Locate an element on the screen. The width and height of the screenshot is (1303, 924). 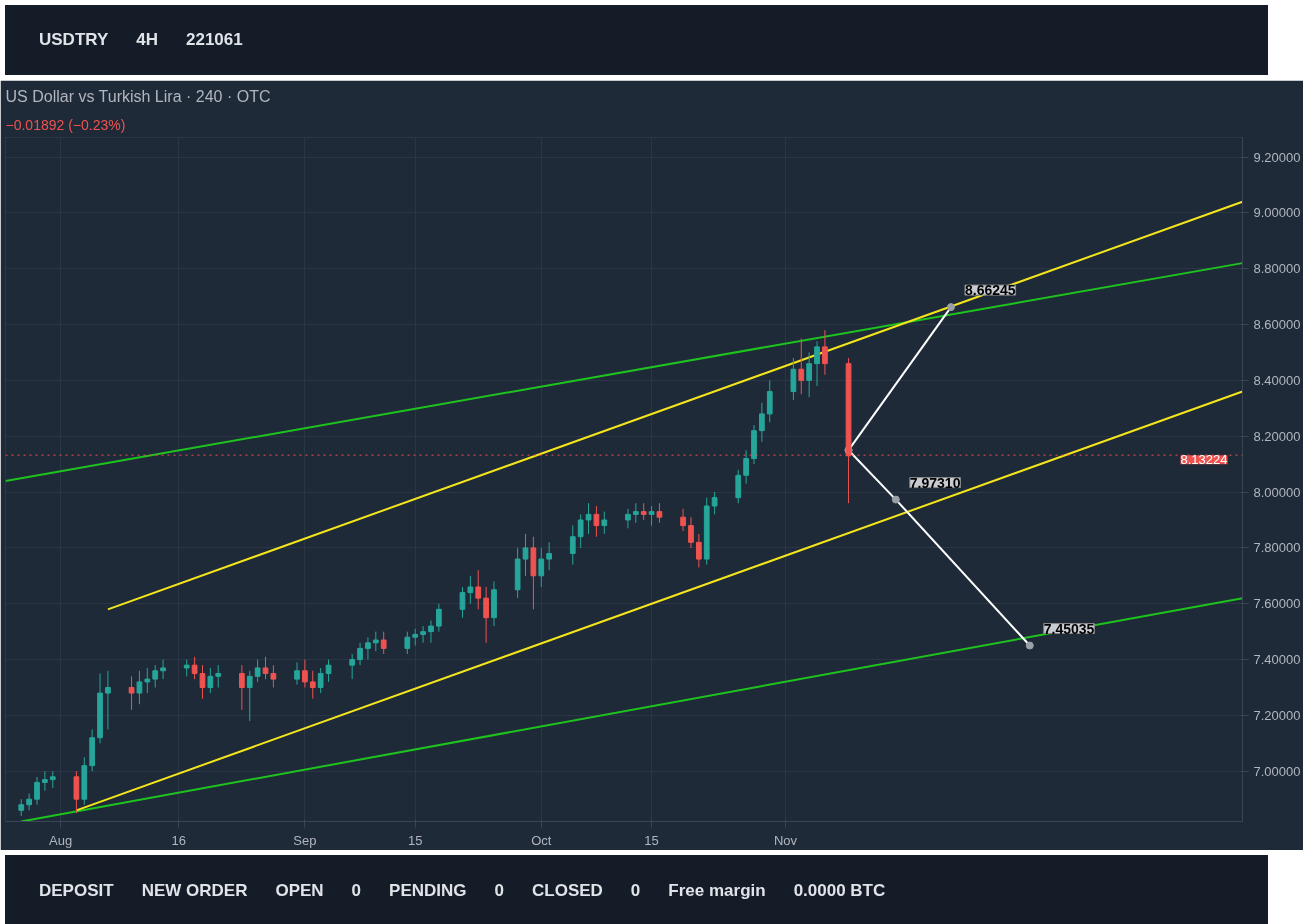
y-tick-label: 7.80000 is located at coordinates (1277, 548).